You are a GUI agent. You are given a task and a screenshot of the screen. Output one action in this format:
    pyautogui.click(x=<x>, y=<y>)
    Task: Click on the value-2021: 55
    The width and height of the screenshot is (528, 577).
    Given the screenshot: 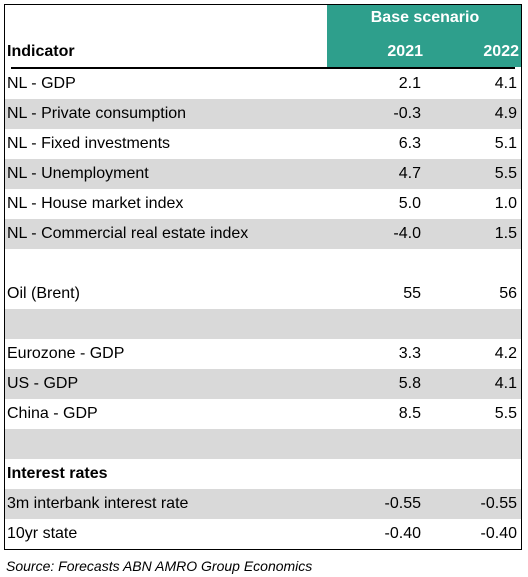 What is the action you would take?
    pyautogui.click(x=412, y=293)
    